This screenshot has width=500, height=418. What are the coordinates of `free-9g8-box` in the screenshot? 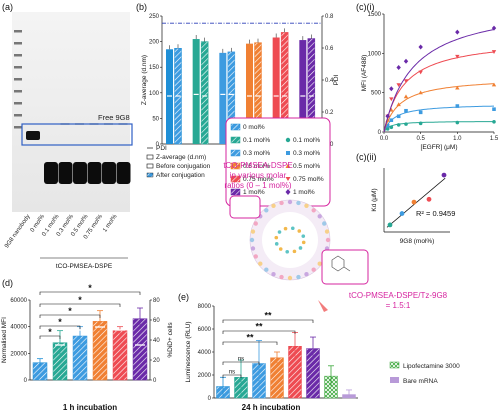 It's located at (77, 134).